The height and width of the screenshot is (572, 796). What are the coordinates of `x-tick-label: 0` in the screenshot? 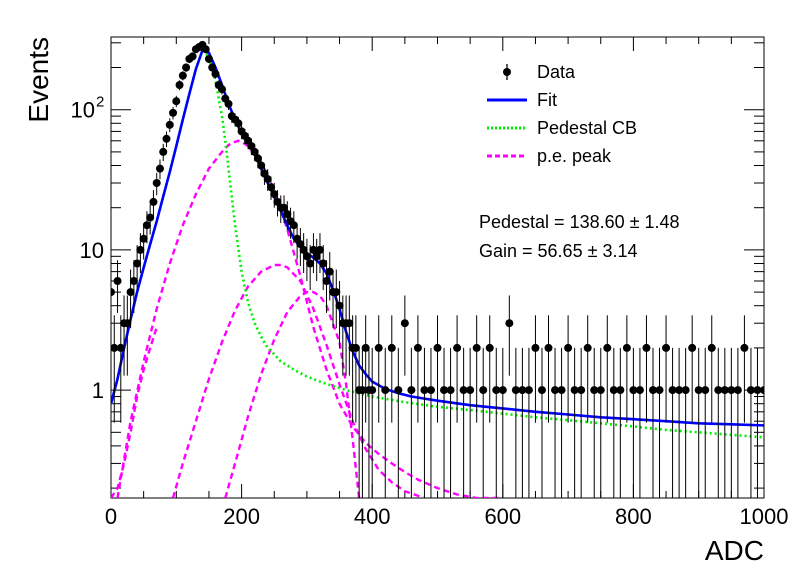 It's located at (111, 516).